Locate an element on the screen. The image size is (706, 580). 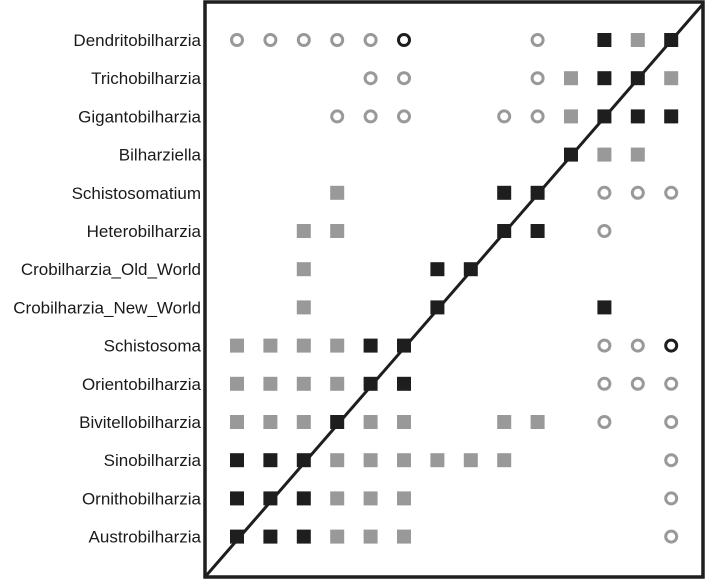
taxon-label: Heterobilharzia is located at coordinates (144, 231).